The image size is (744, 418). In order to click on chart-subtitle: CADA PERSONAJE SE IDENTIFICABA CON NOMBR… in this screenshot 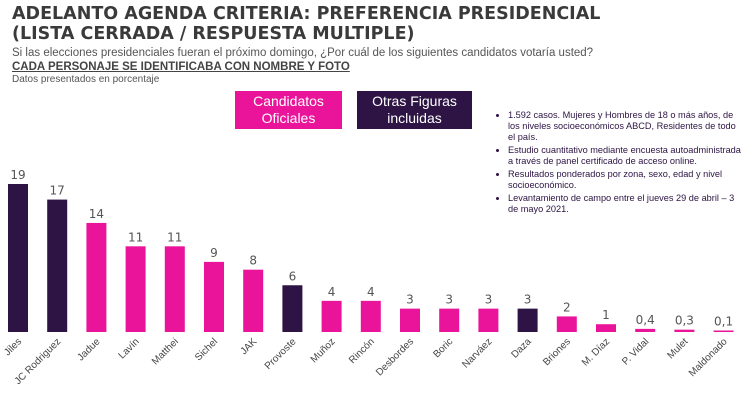, I will do `click(181, 67)`.